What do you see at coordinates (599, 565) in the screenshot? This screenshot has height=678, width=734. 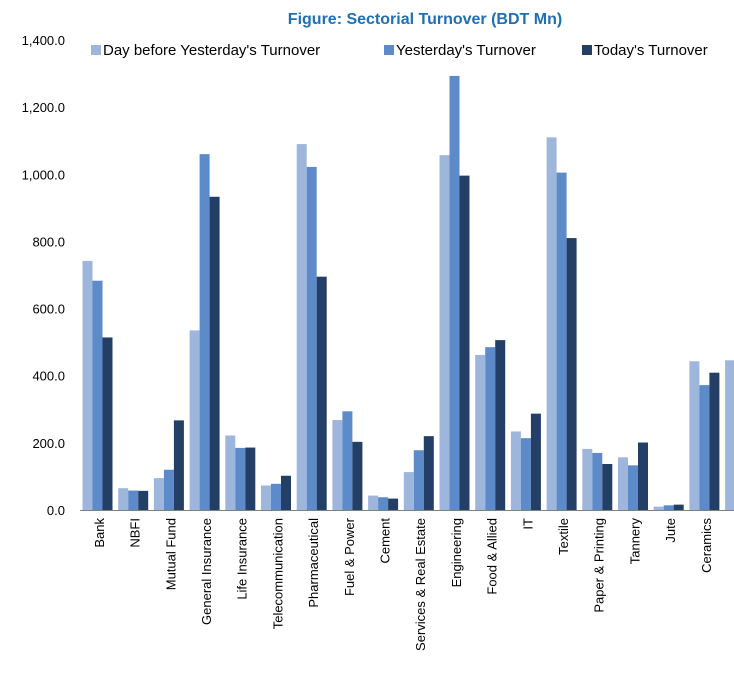 I see `category-label: Paper & Printing` at bounding box center [599, 565].